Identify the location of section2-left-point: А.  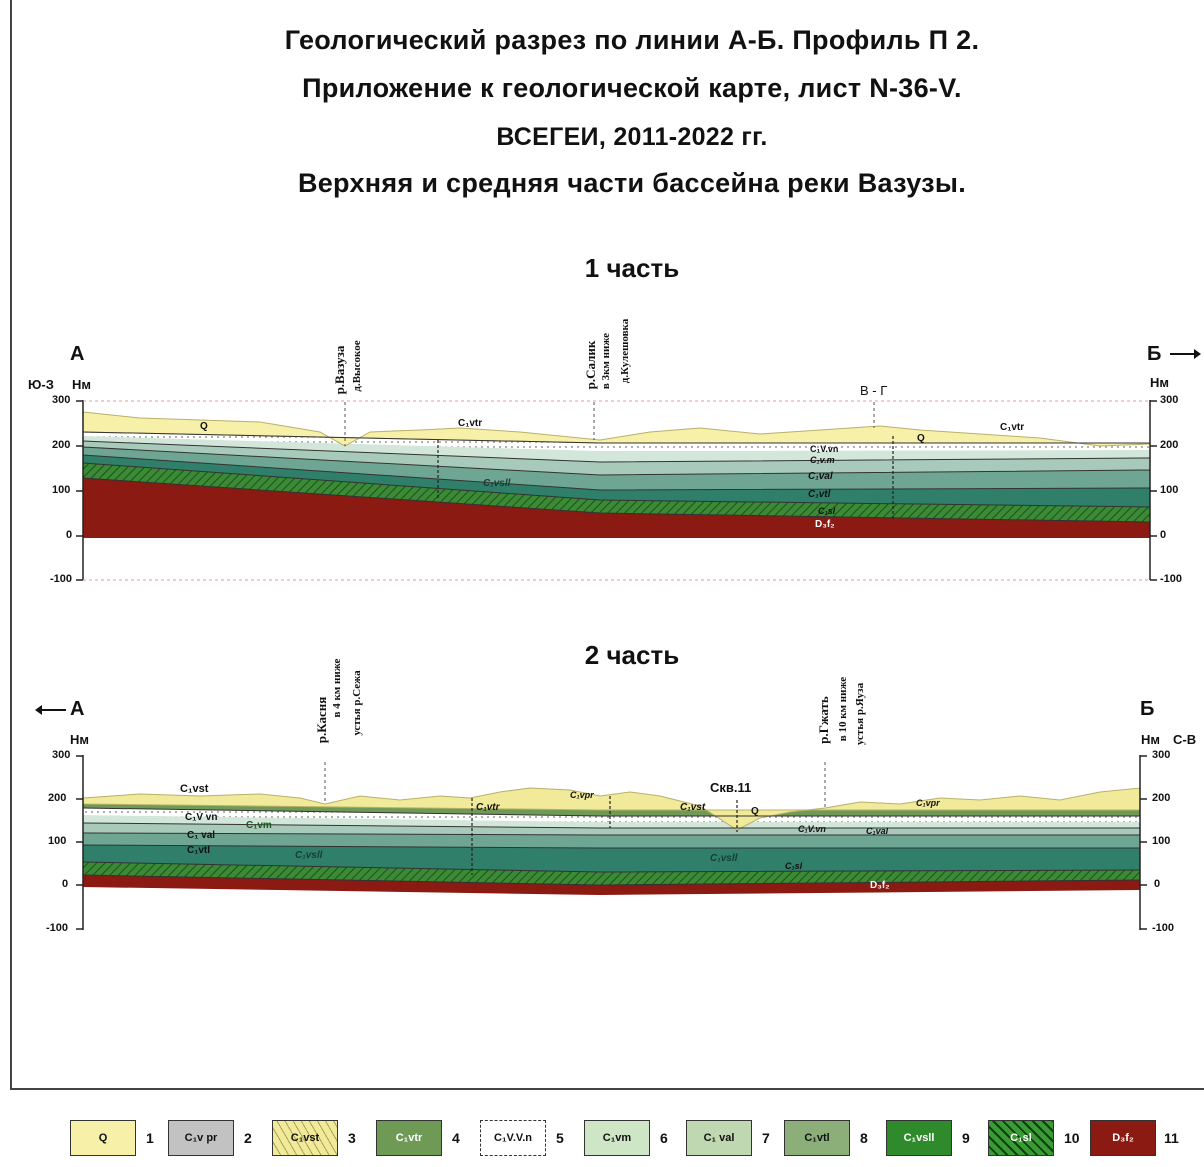
(77, 709).